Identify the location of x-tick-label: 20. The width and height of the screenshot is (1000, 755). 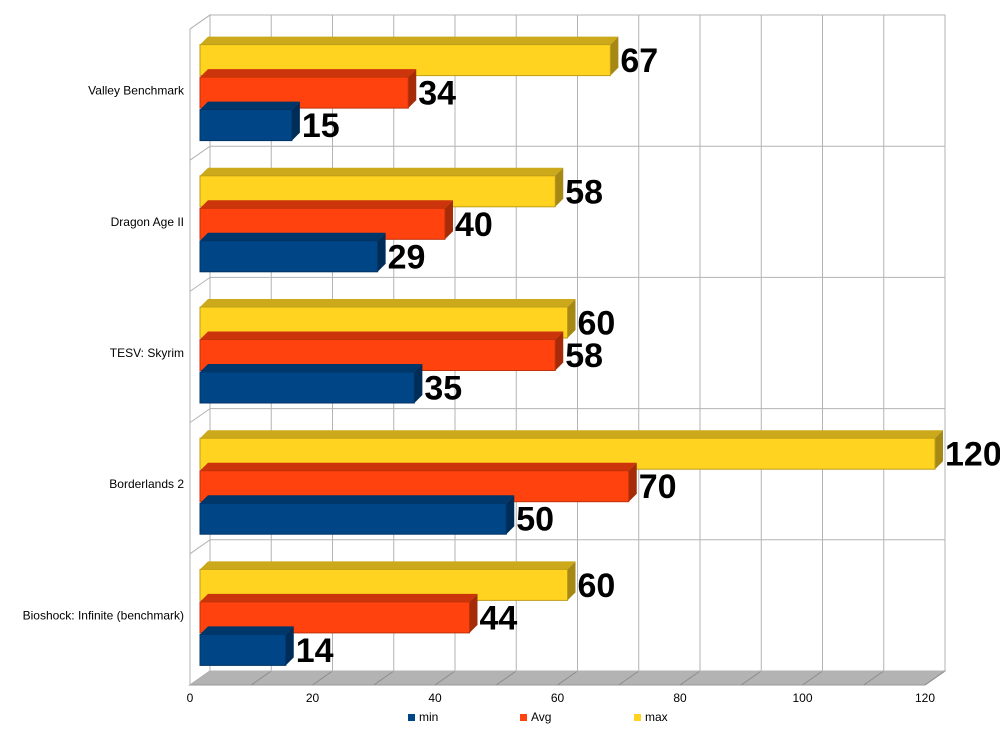
(313, 698).